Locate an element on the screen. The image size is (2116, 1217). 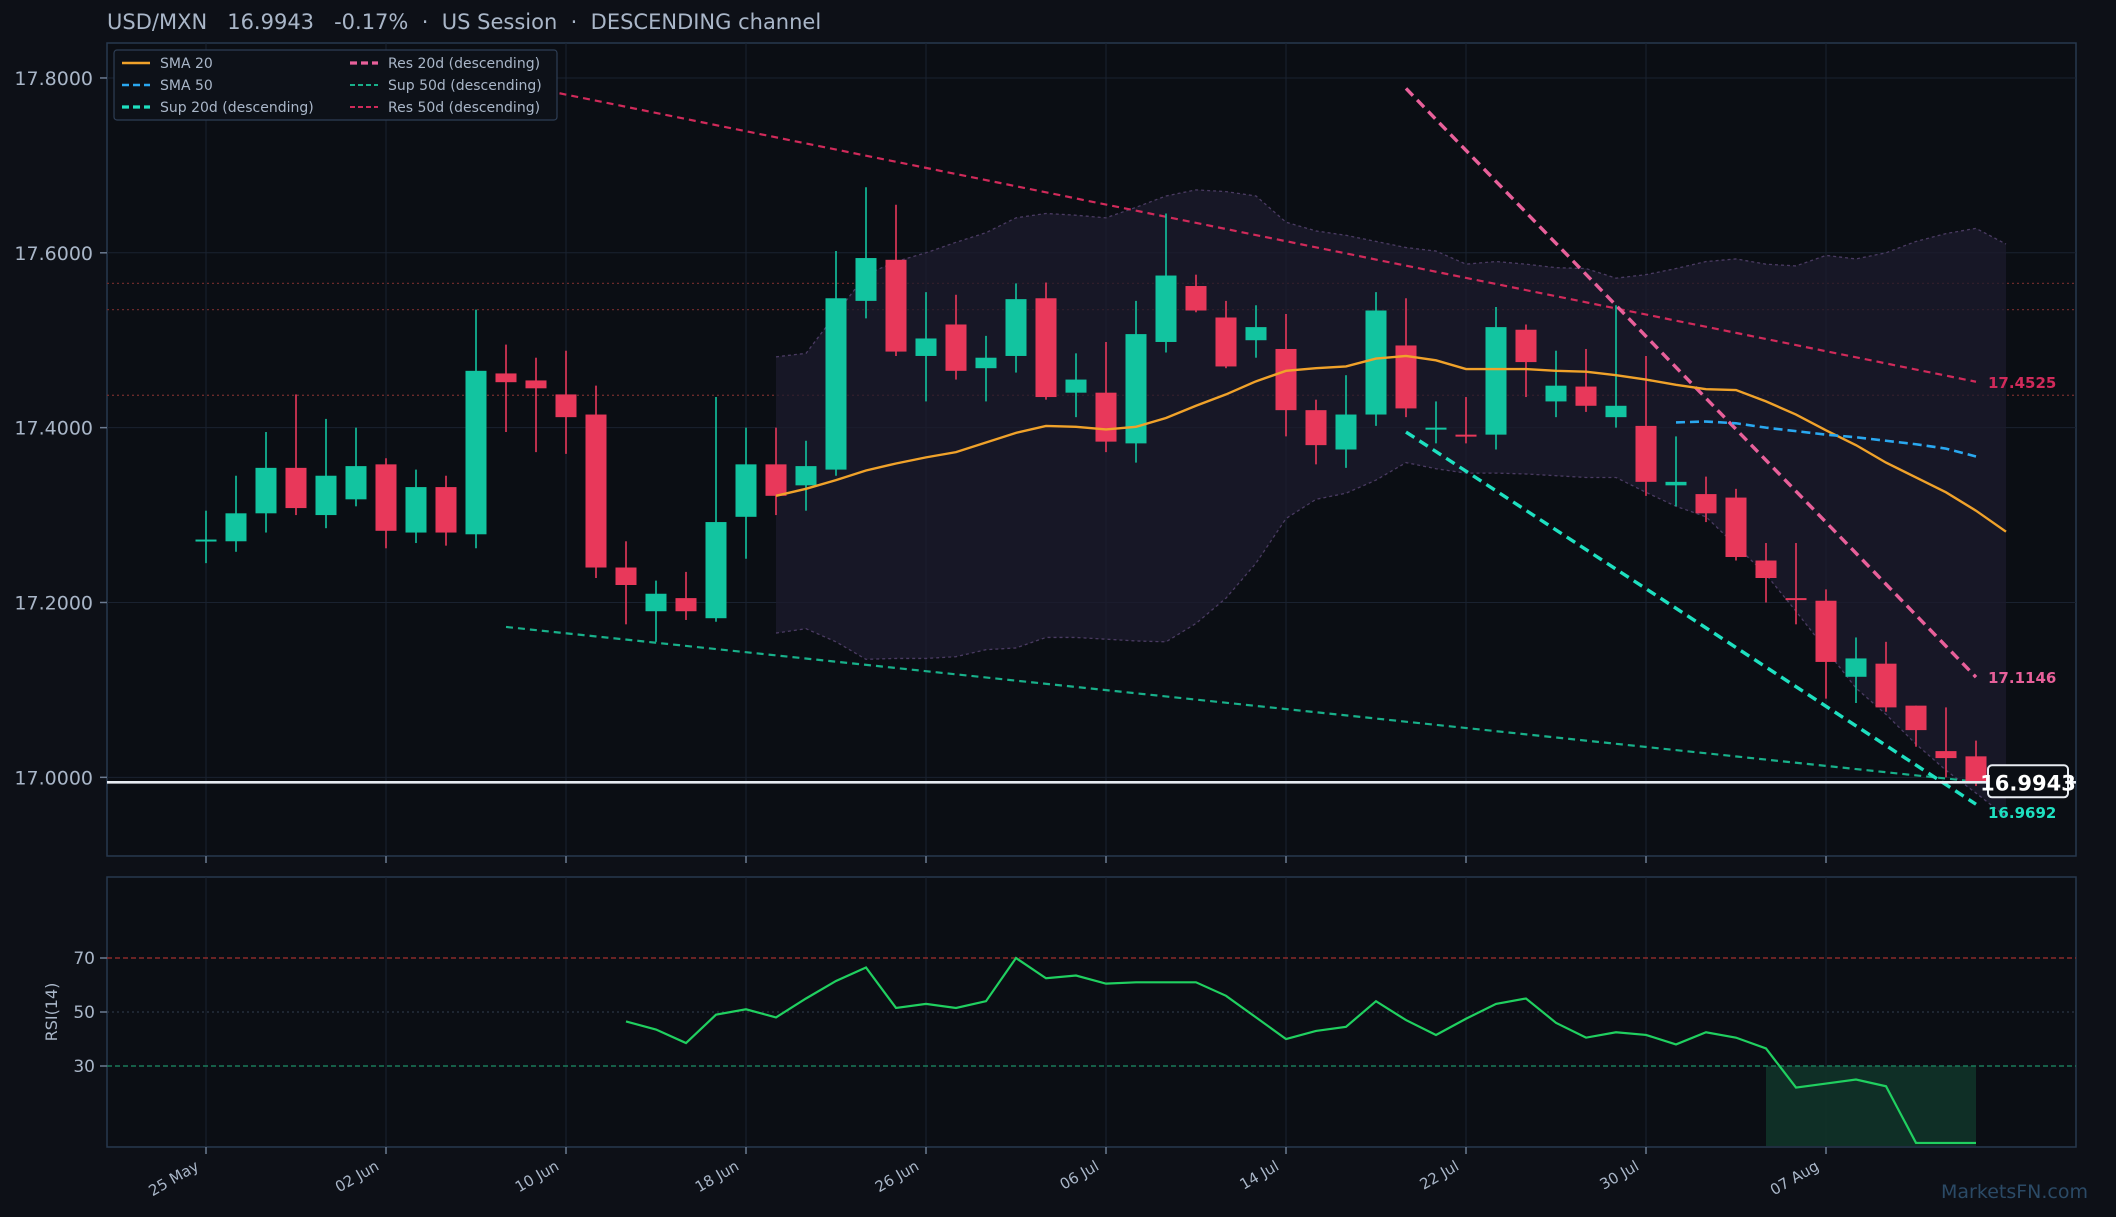
rsi-y-tick-label: 70 is located at coordinates (84, 959).